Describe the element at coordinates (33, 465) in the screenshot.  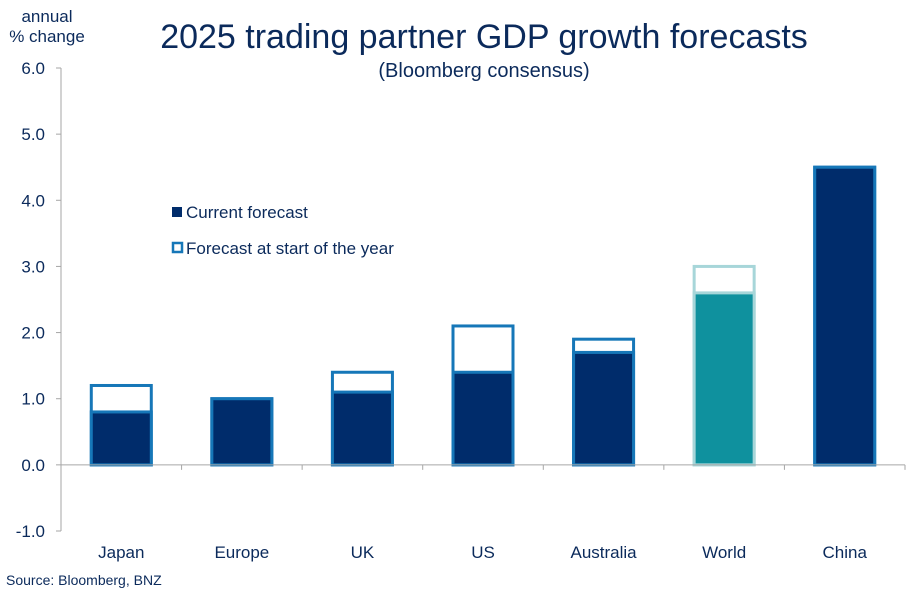
I see `y-tick-label: 0.0` at that location.